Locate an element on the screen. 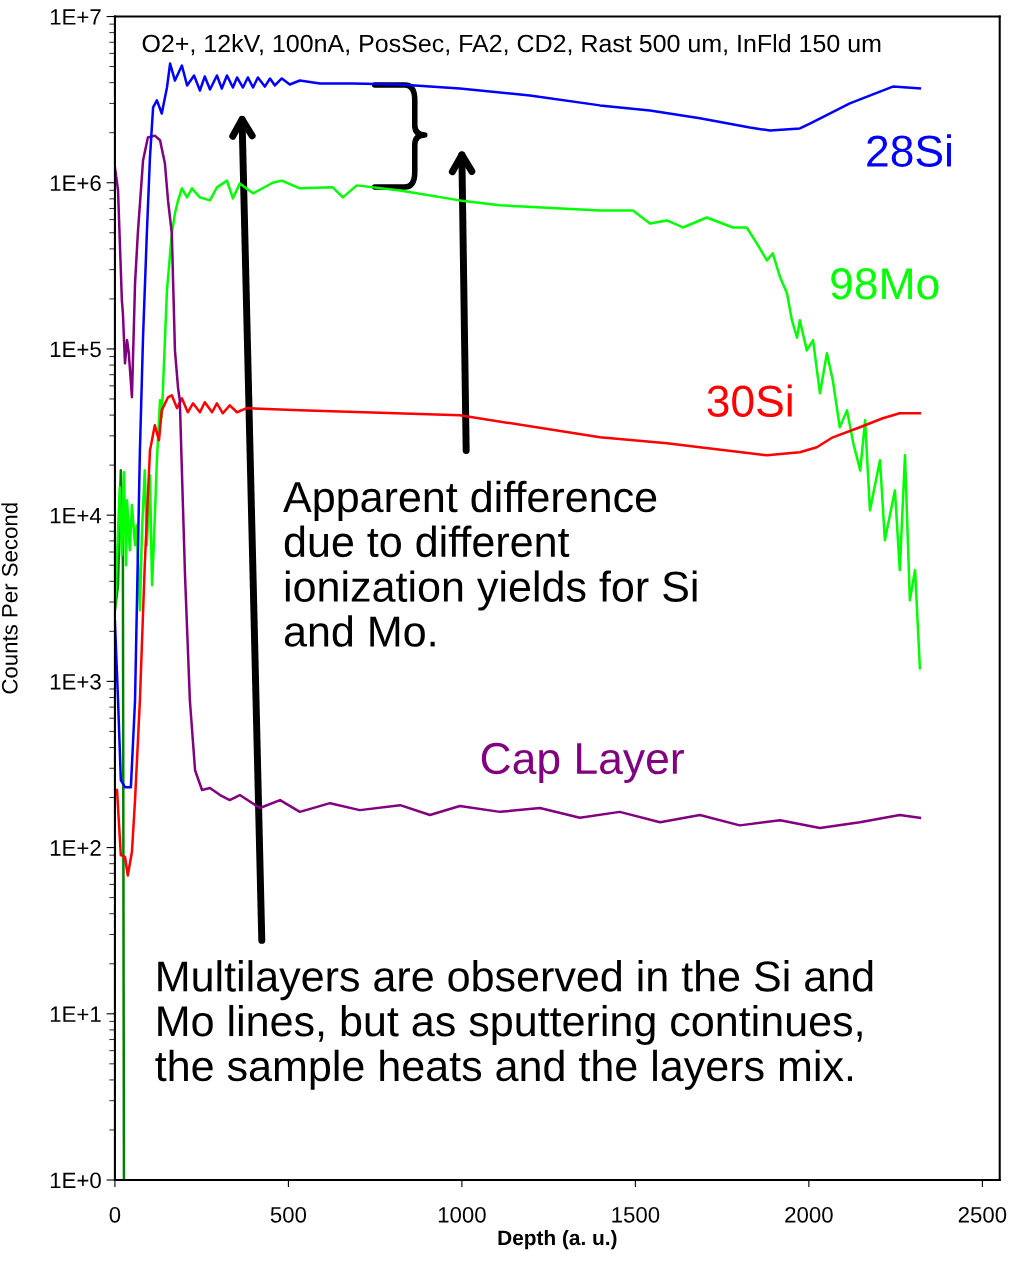  annotation: O2+, 12kV, 100nA, PosSec, FA2, CD2, Rast 500 um, InFld 150 um is located at coordinates (511, 44).